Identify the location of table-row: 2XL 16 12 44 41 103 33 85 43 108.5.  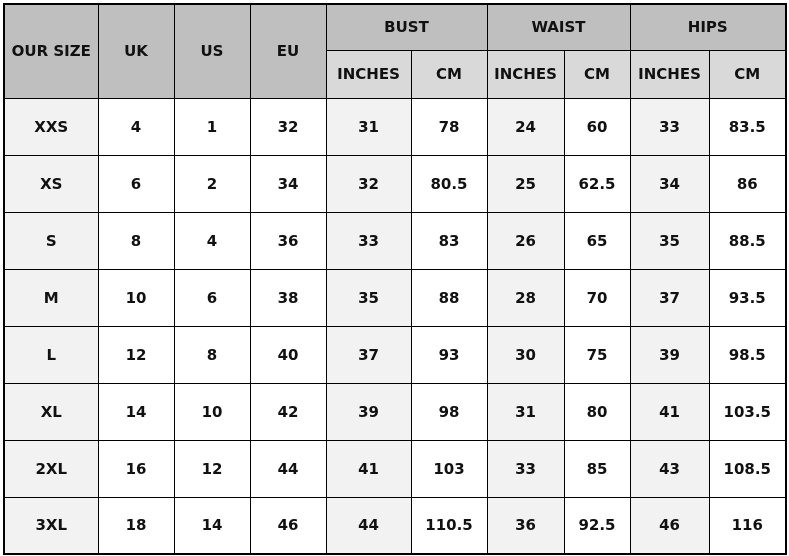
(395, 468).